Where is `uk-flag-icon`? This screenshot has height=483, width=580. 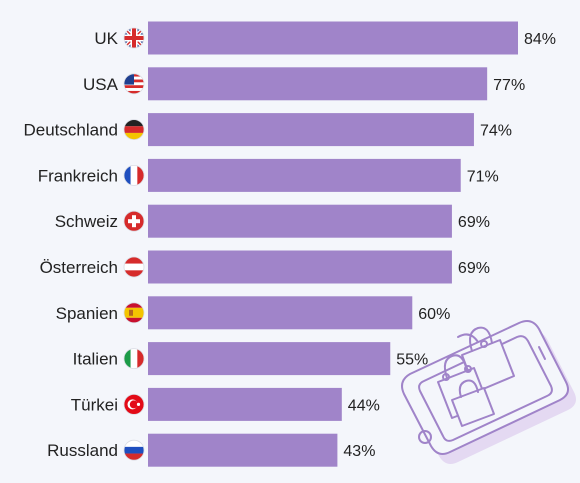 uk-flag-icon is located at coordinates (134, 38).